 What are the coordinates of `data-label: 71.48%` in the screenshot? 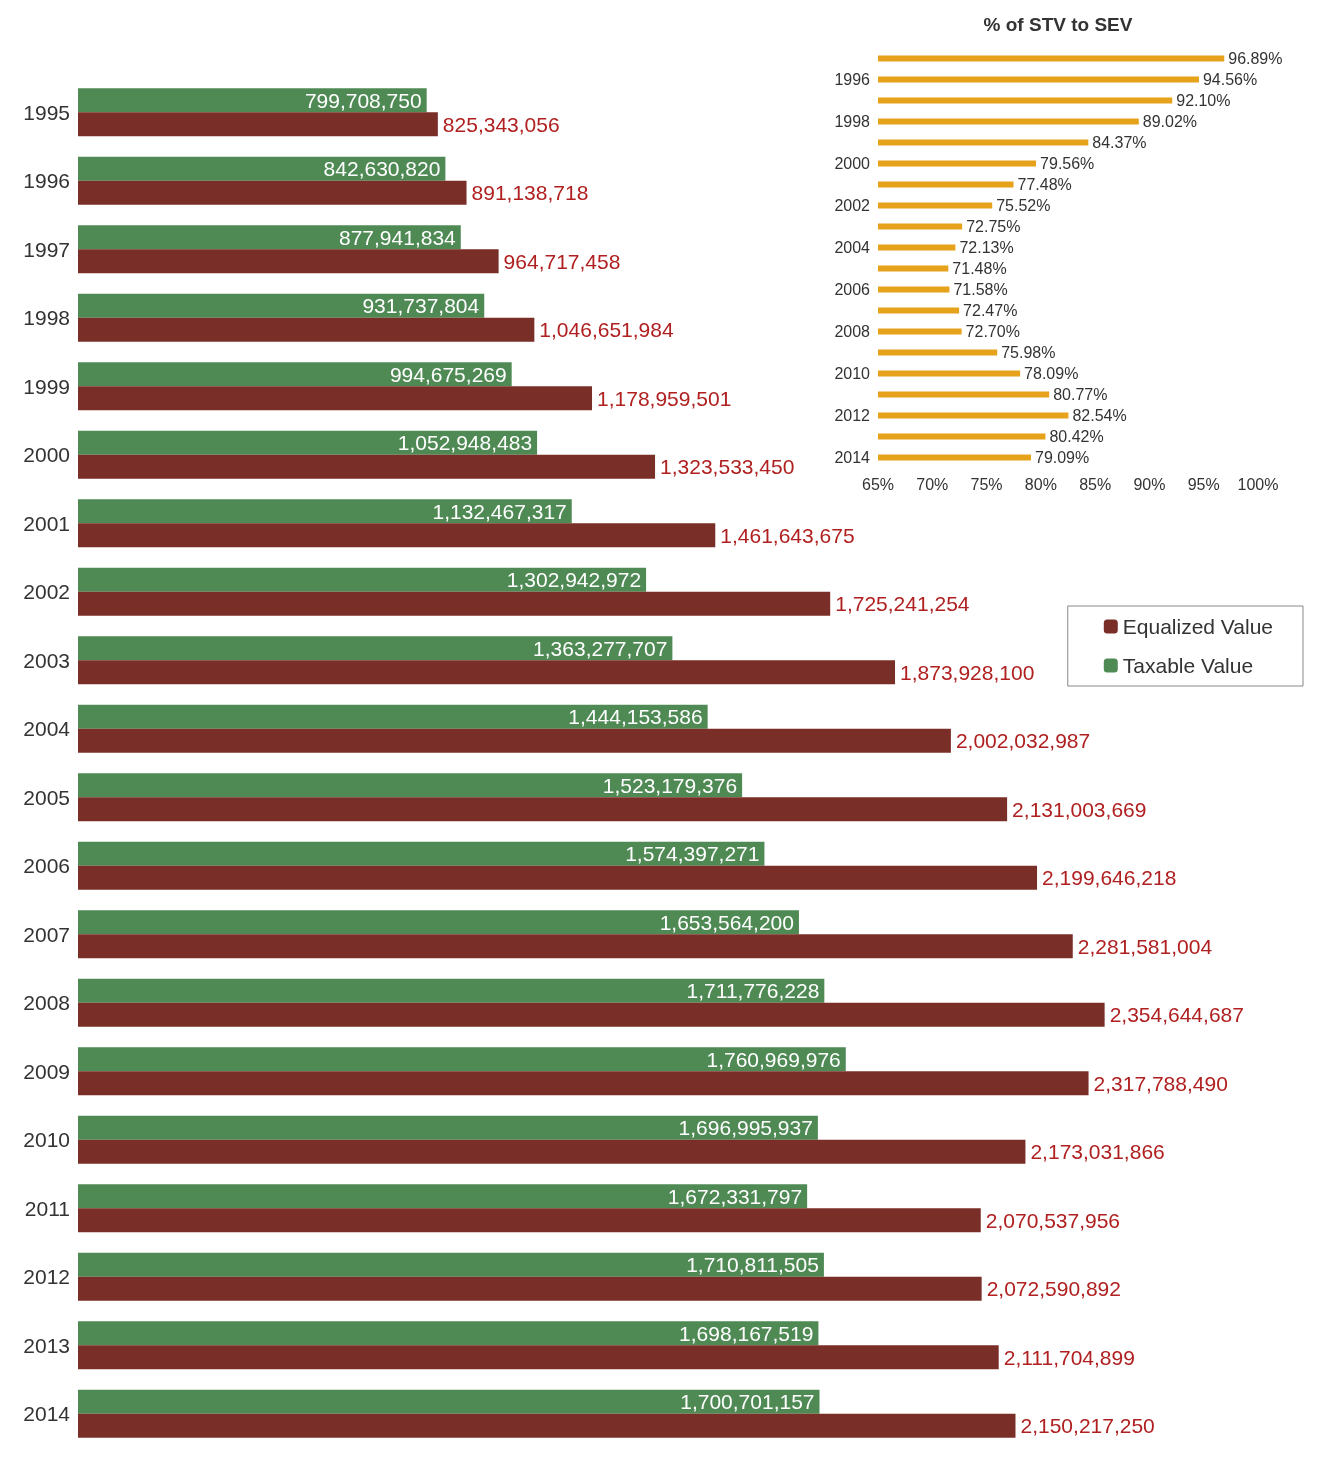 It's located at (979, 268).